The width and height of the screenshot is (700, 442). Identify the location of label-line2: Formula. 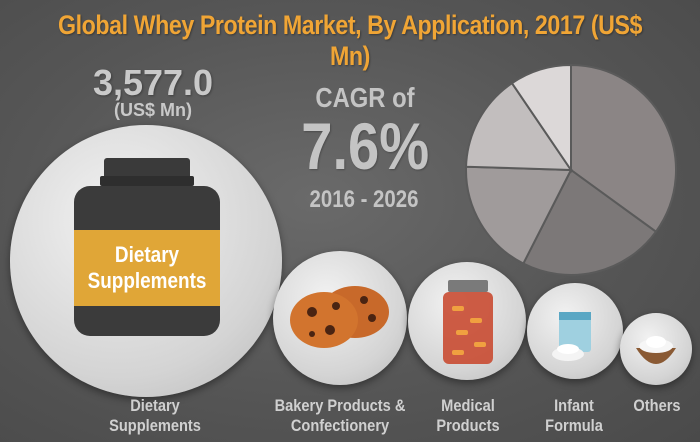
(574, 425).